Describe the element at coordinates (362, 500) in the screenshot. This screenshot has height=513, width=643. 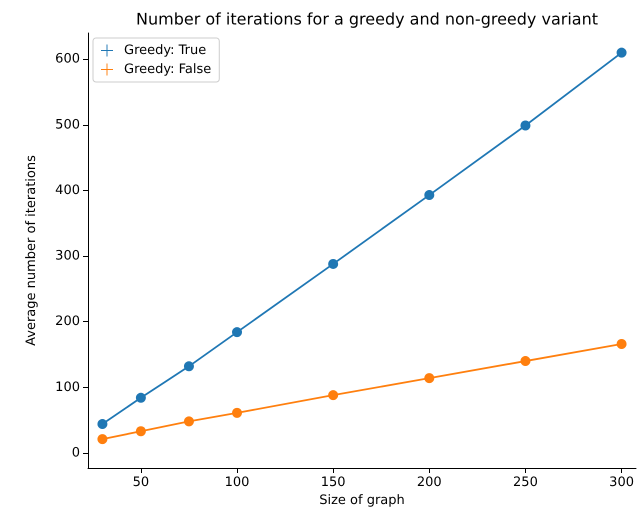
I see `x-axis-title: Size of graph` at that location.